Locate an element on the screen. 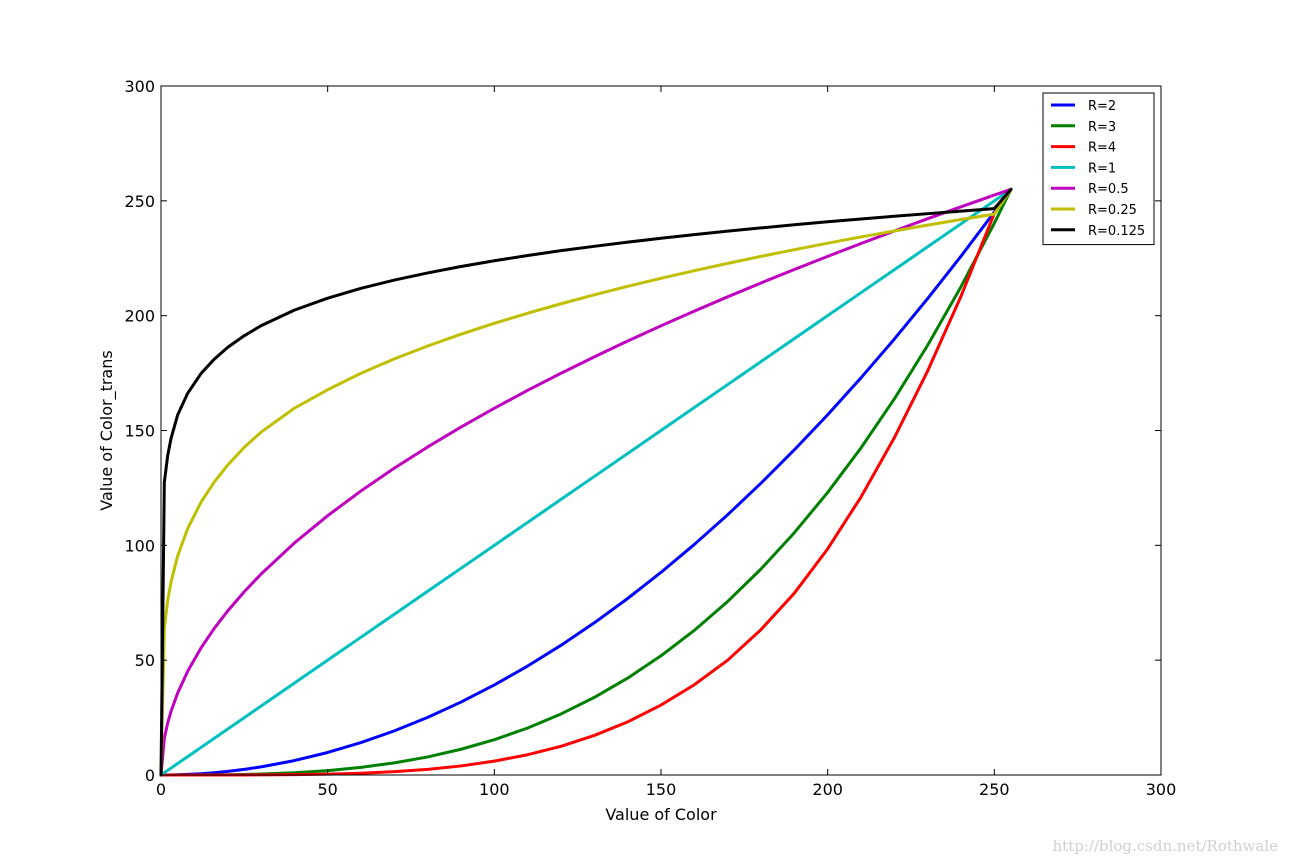 This screenshot has width=1290, height=861. x-tick-label-5: 250 is located at coordinates (994, 789).